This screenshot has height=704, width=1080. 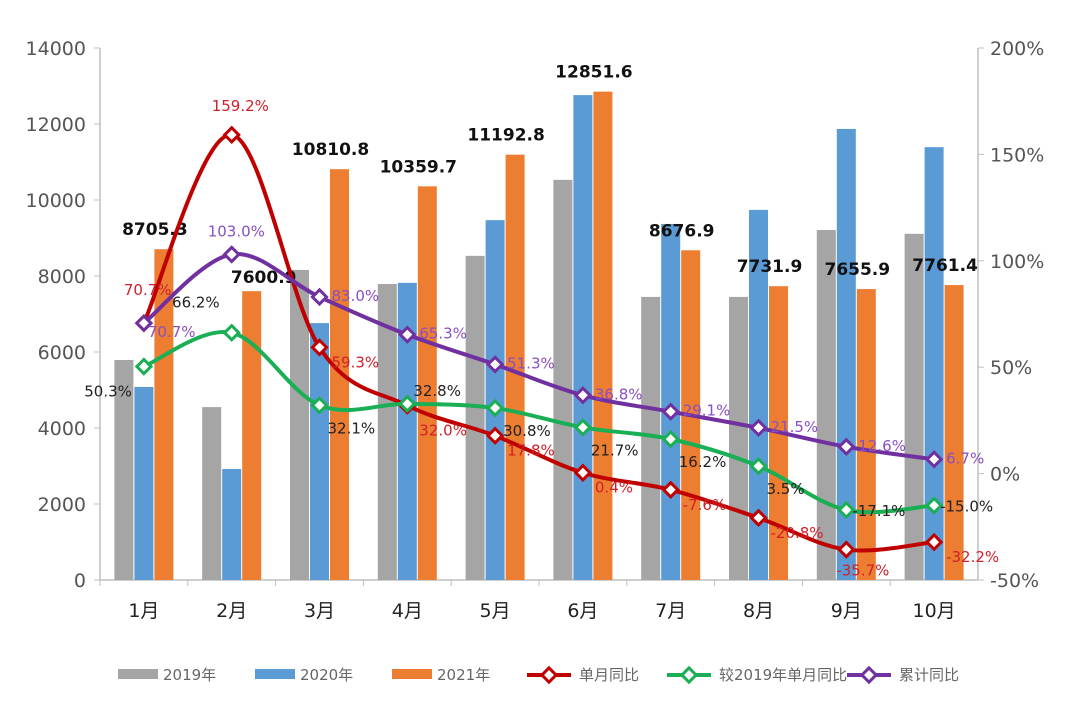 I want to click on left-tick-label: 4000, so click(x=62, y=429).